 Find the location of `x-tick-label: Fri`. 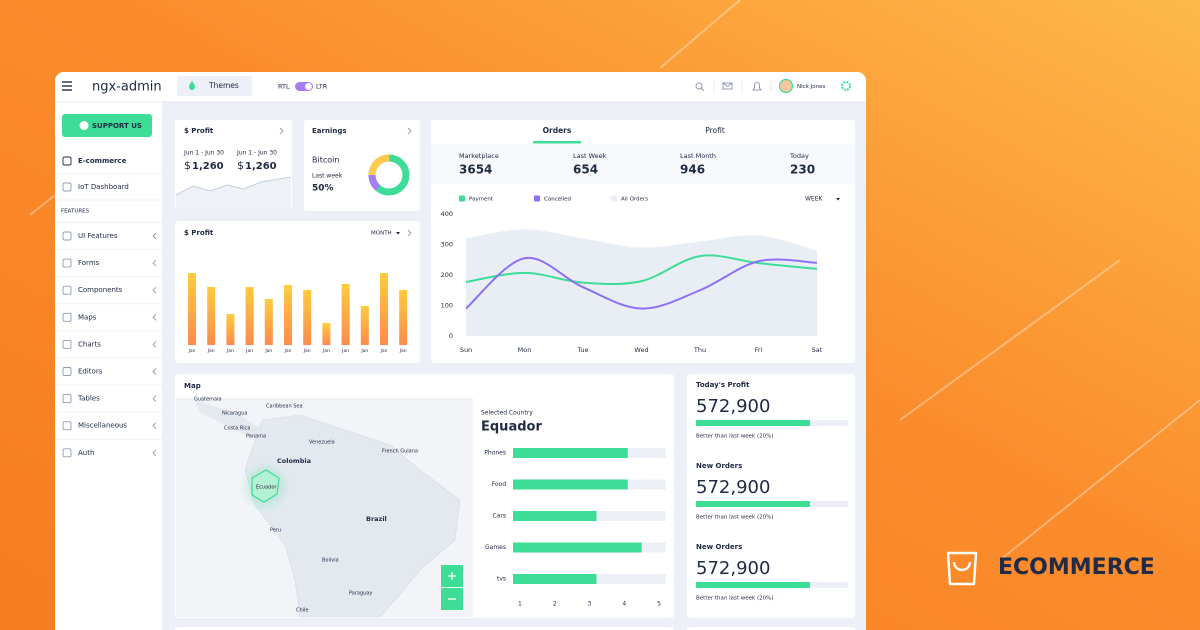

x-tick-label: Fri is located at coordinates (759, 350).